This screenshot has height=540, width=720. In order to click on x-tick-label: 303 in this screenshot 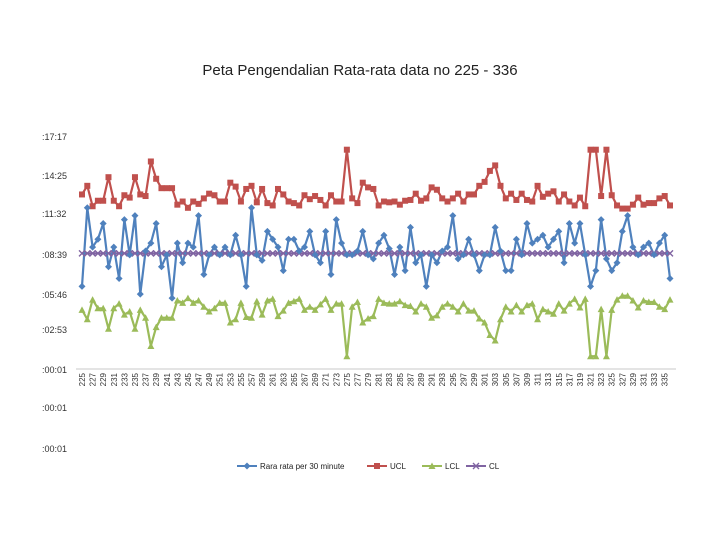, I will do `click(495, 379)`.